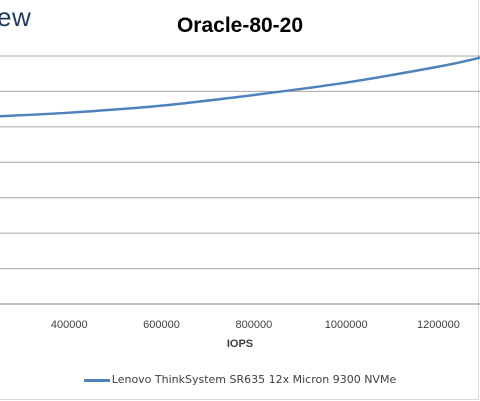 The image size is (480, 401). What do you see at coordinates (438, 325) in the screenshot?
I see `x-tick-label: 1200000` at bounding box center [438, 325].